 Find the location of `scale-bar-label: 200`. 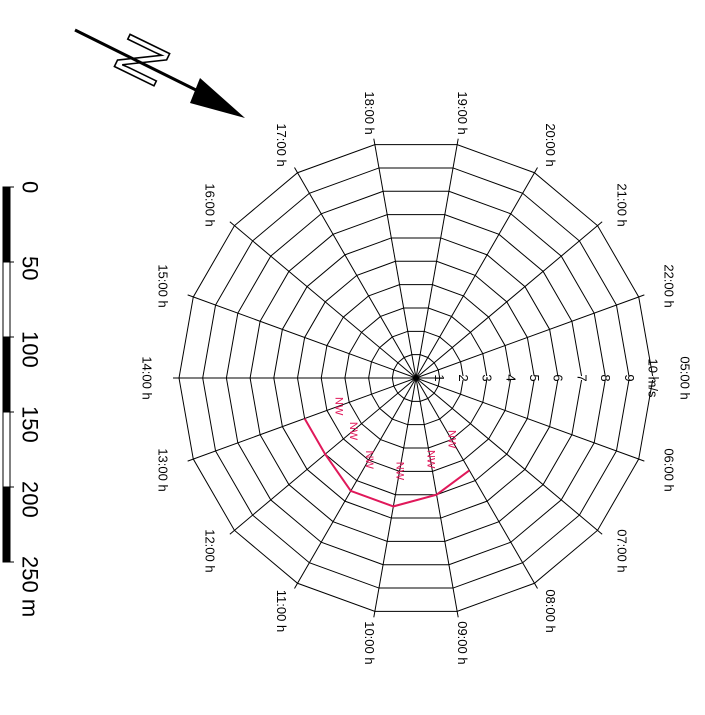

scale-bar-label: 200 is located at coordinates (30, 499).